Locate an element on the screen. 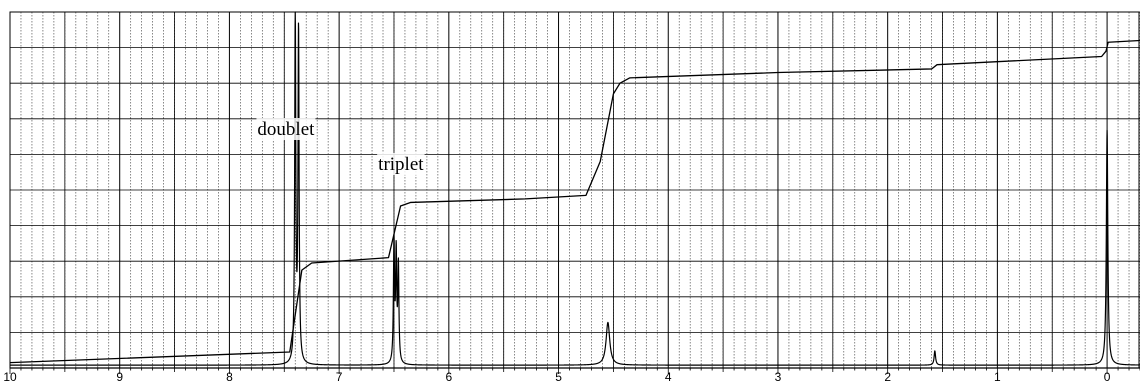 Image resolution: width=1140 pixels, height=382 pixels. x-tick-label: 6 is located at coordinates (448, 376).